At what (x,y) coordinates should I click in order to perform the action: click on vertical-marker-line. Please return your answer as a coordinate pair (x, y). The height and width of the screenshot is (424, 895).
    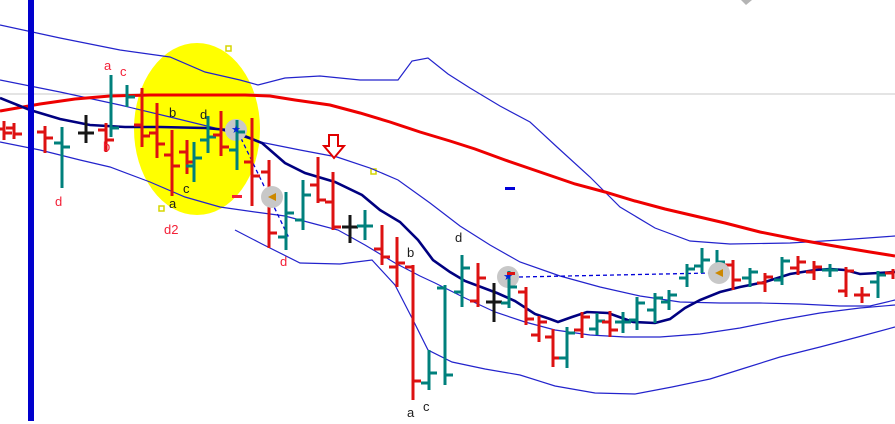
    Looking at the image, I should click on (31, 210).